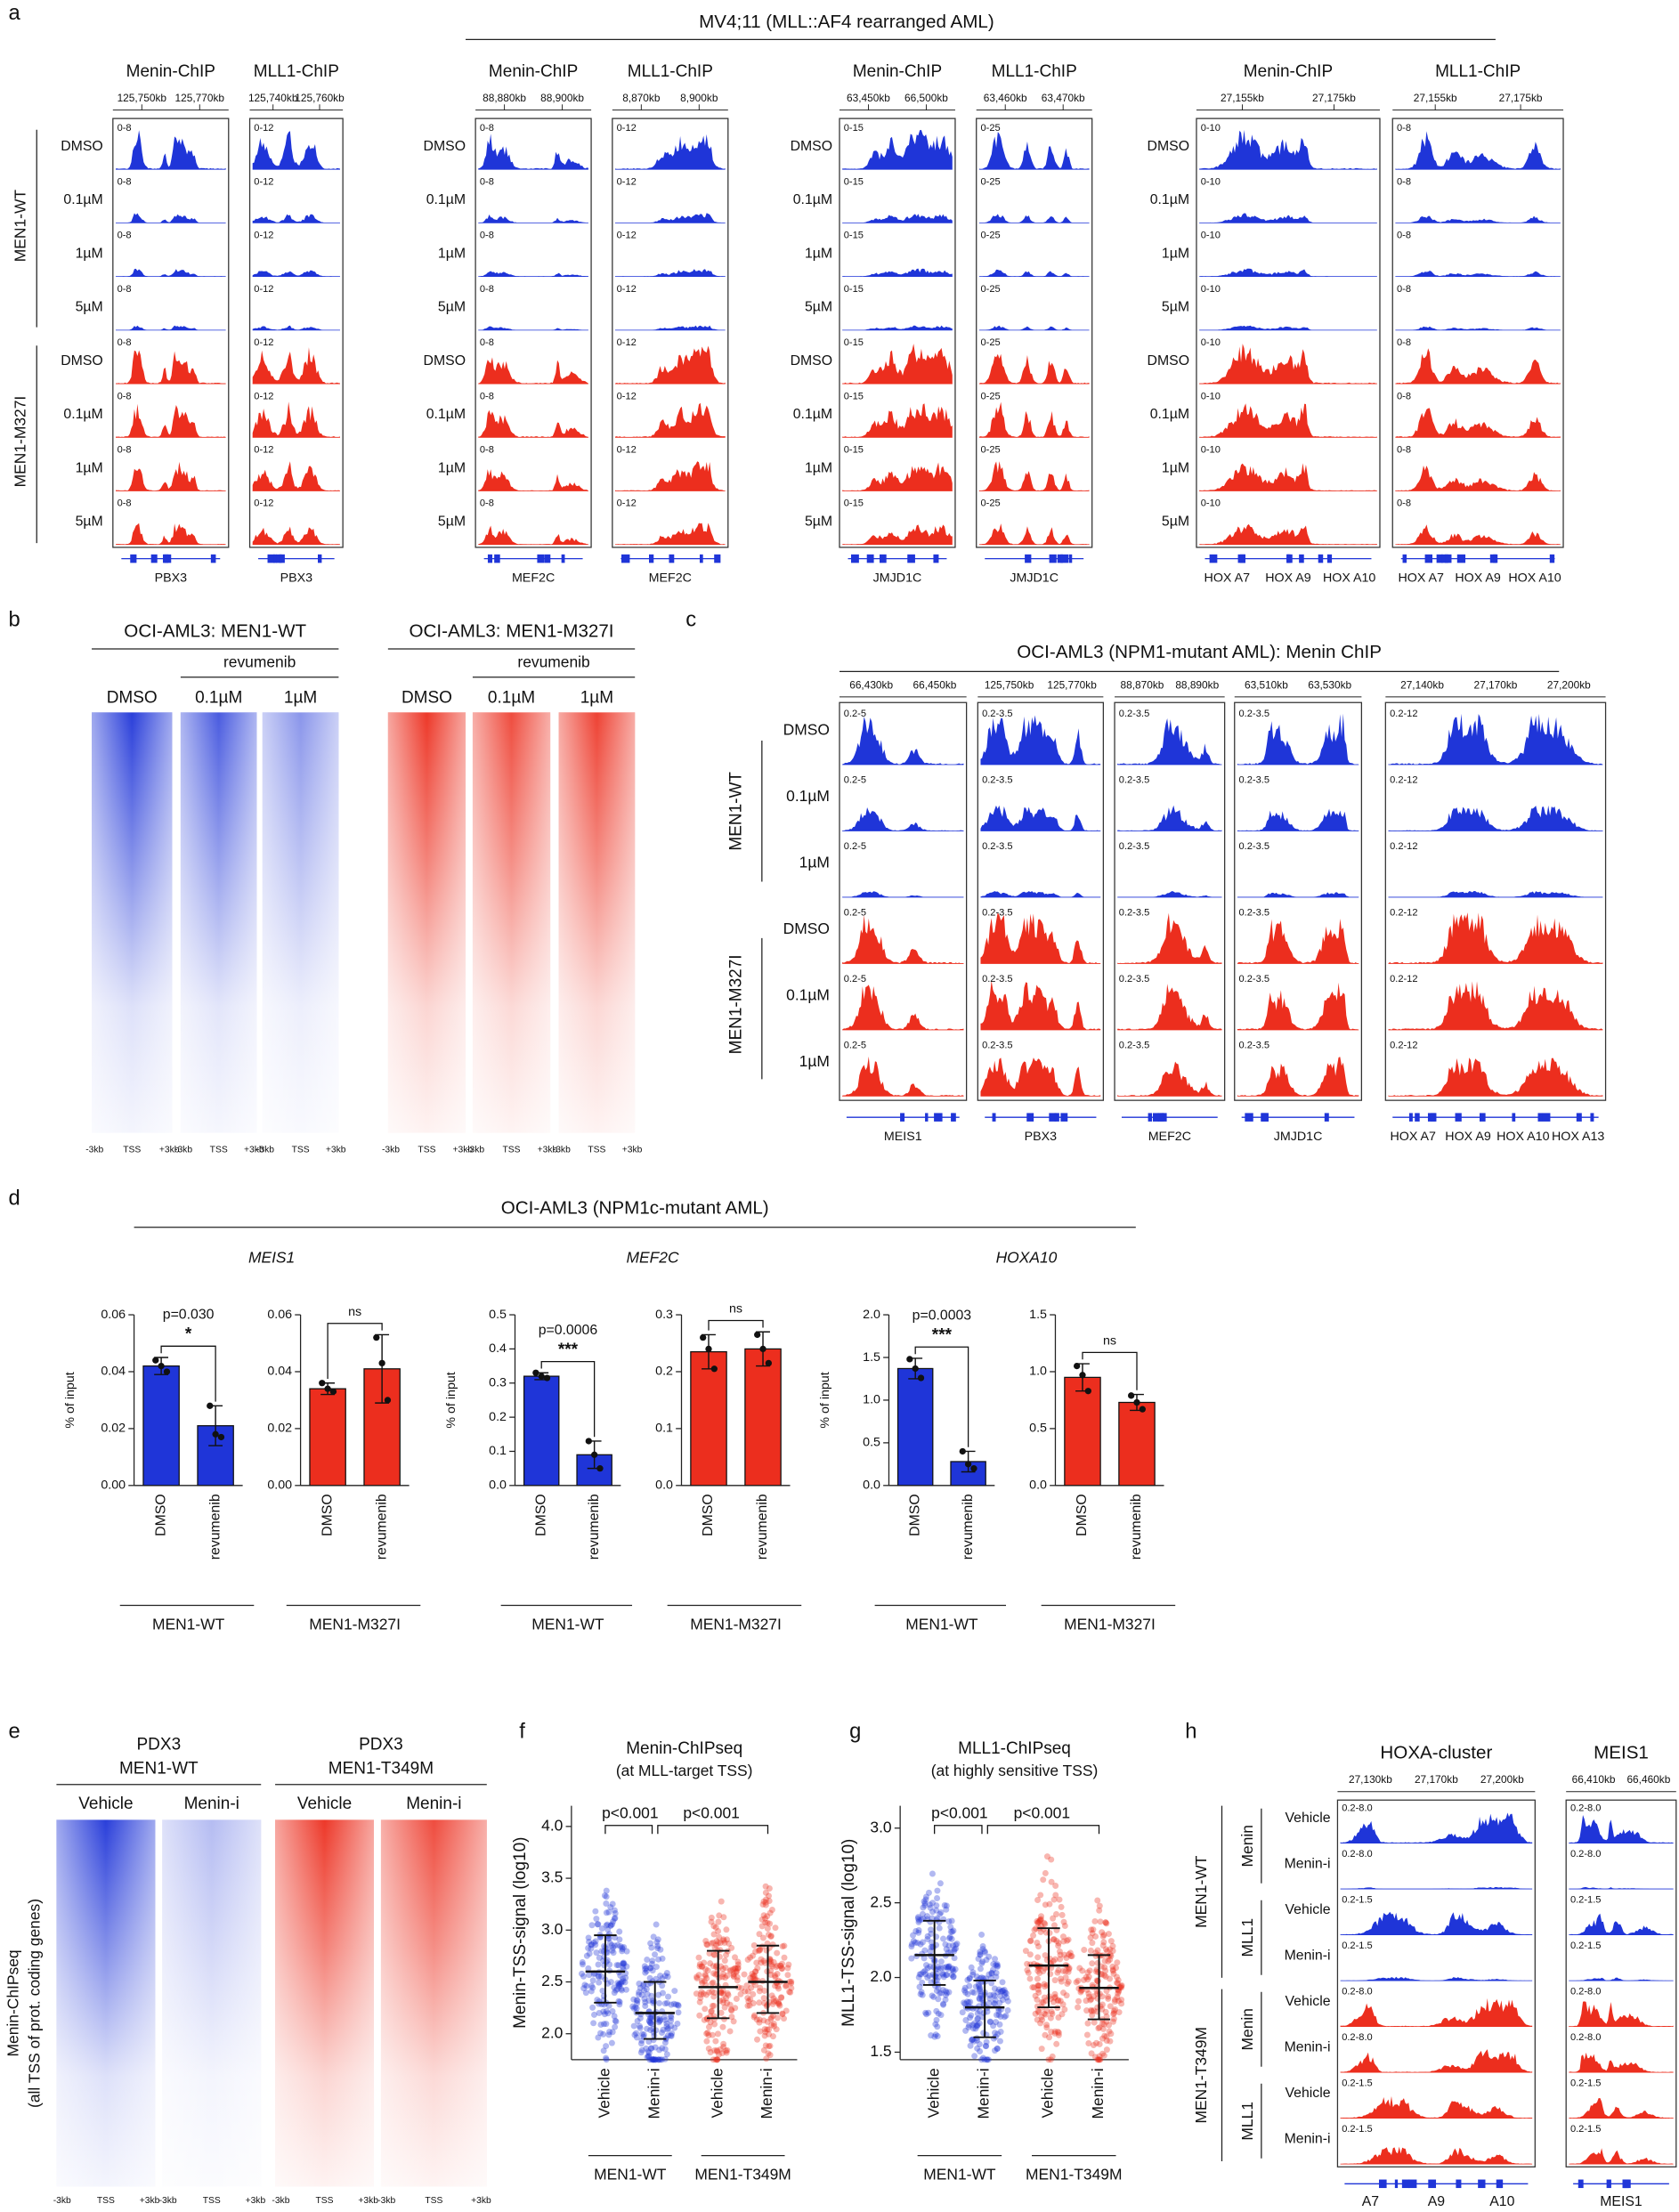 Image resolution: width=1679 pixels, height=2212 pixels. I want to click on gene-label: A10, so click(1502, 2201).